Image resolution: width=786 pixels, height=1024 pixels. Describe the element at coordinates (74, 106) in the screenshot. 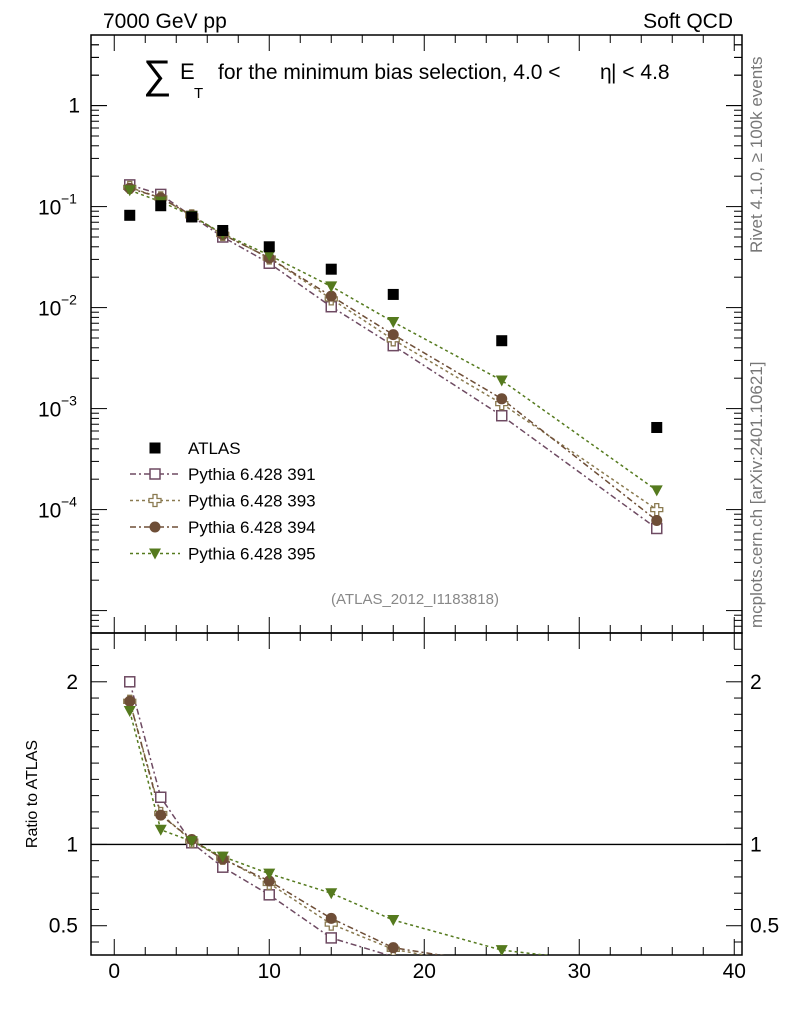

I see `main-y-tick-label: 1` at that location.